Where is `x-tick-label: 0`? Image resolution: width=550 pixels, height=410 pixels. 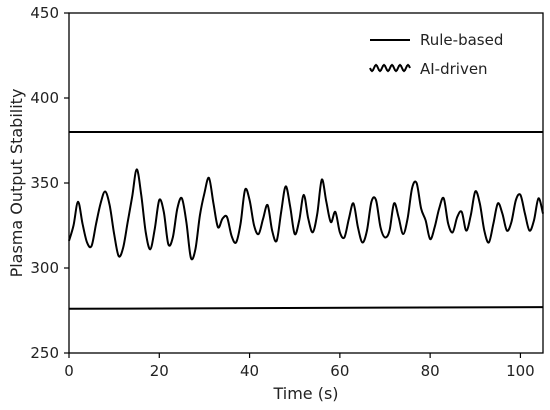 x-tick-label: 0 is located at coordinates (69, 371).